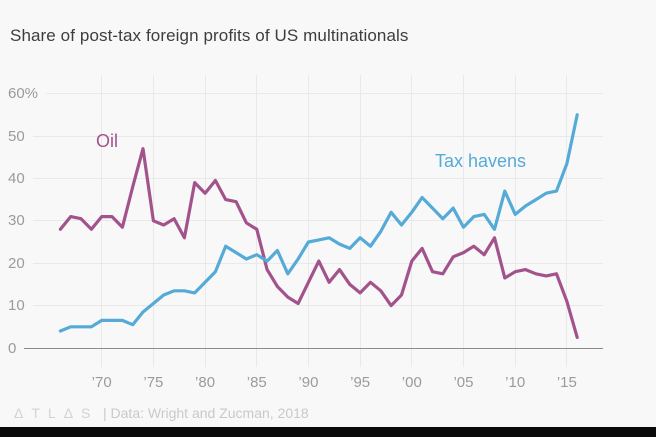 This screenshot has width=656, height=437. Describe the element at coordinates (206, 413) in the screenshot. I see `data-credit: | Data: Wright and Zucman, 2018` at that location.